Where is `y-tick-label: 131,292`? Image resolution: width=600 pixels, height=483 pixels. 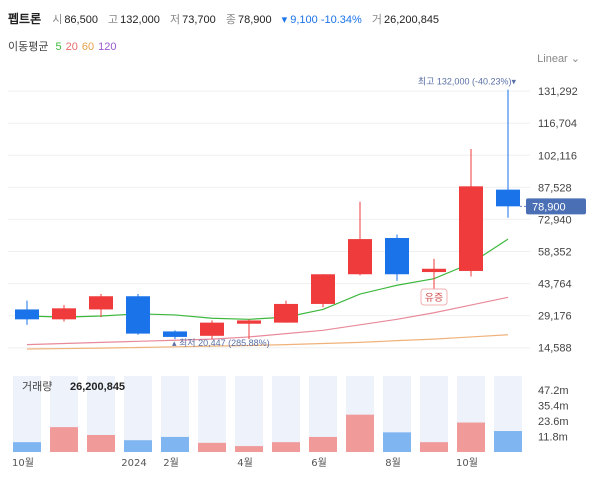 y-tick-label: 131,292 is located at coordinates (558, 92).